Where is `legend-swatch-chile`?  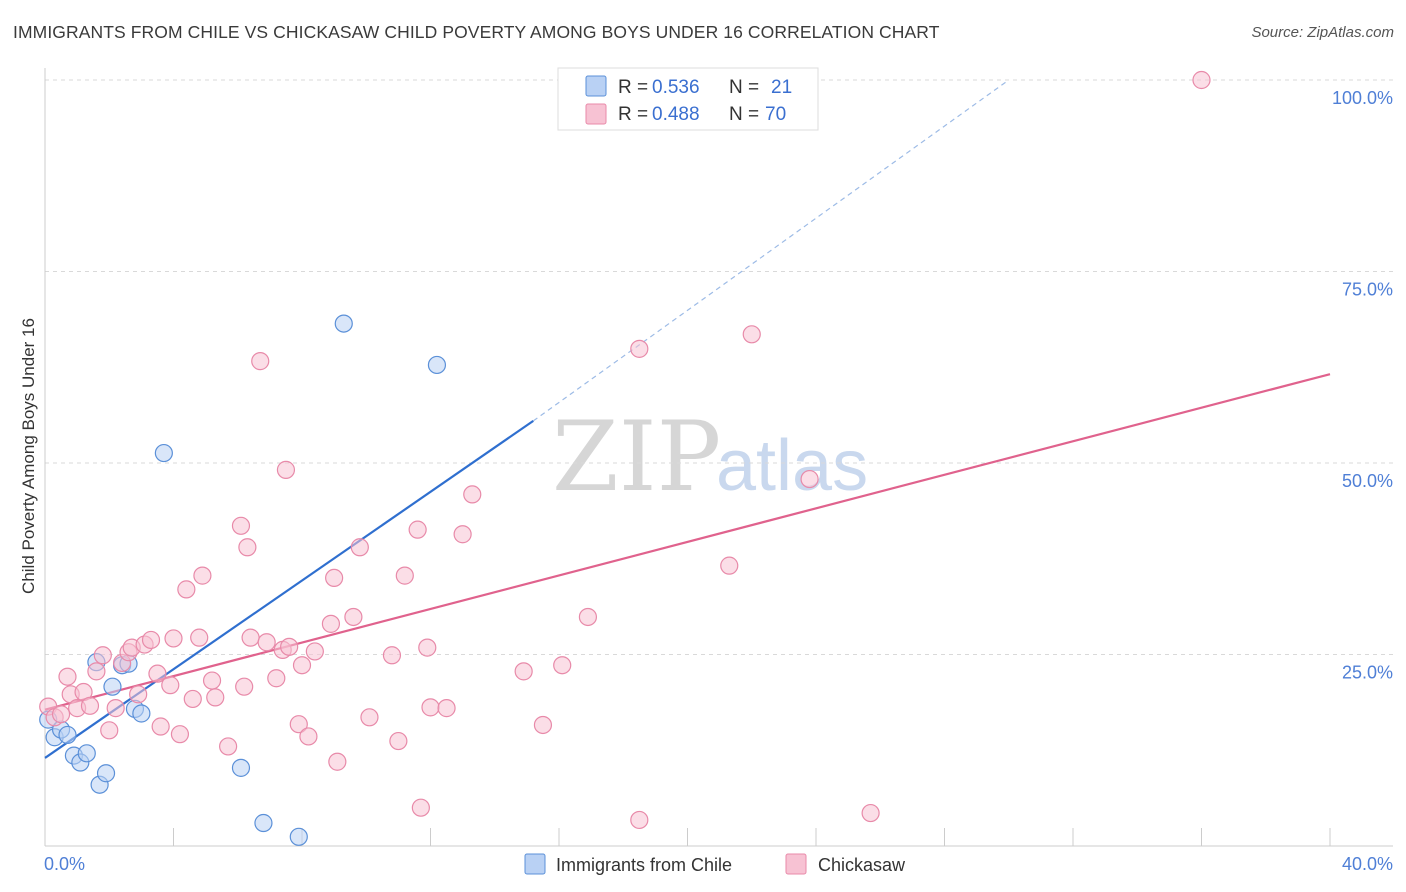 legend-swatch-chile is located at coordinates (596, 86).